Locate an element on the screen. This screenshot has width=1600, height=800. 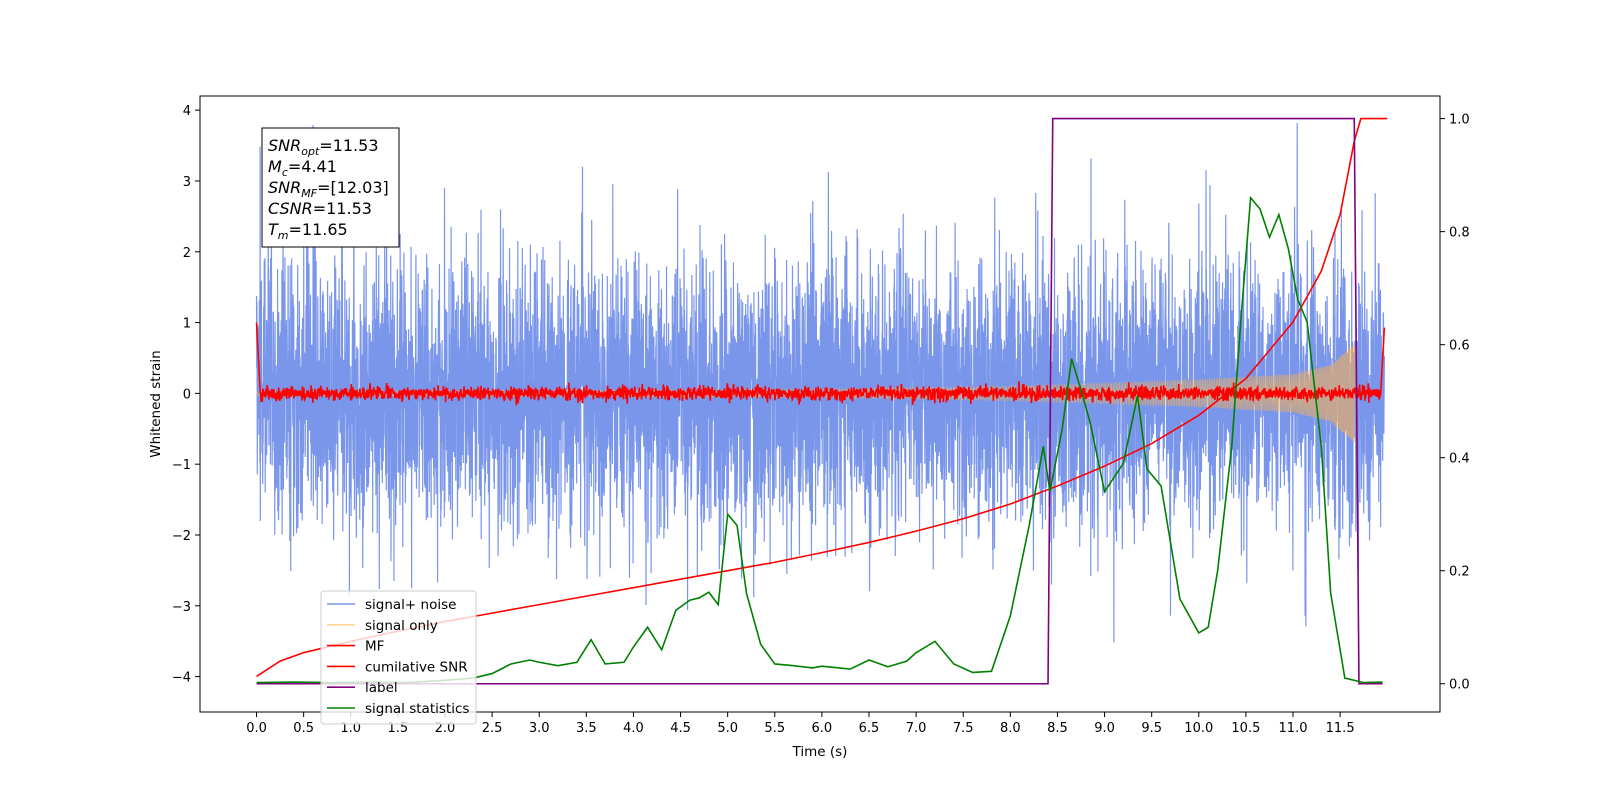
x-tick-label: 9.0 is located at coordinates (1104, 728).